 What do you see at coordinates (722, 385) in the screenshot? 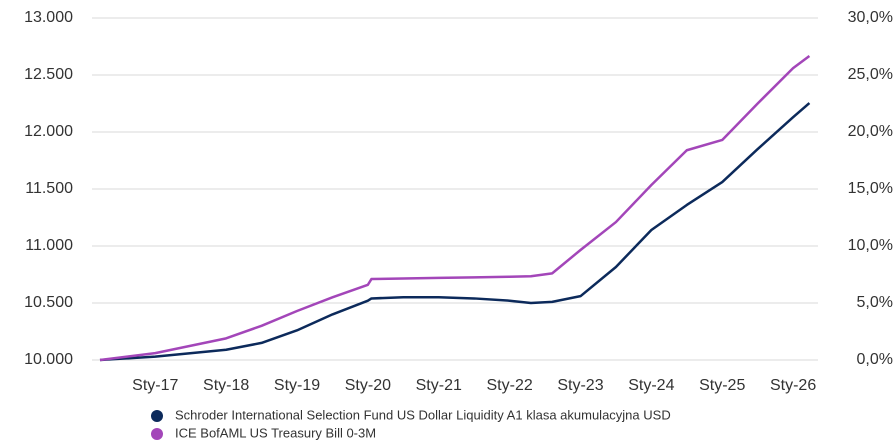
I see `x-tick-label: Sty-25` at bounding box center [722, 385].